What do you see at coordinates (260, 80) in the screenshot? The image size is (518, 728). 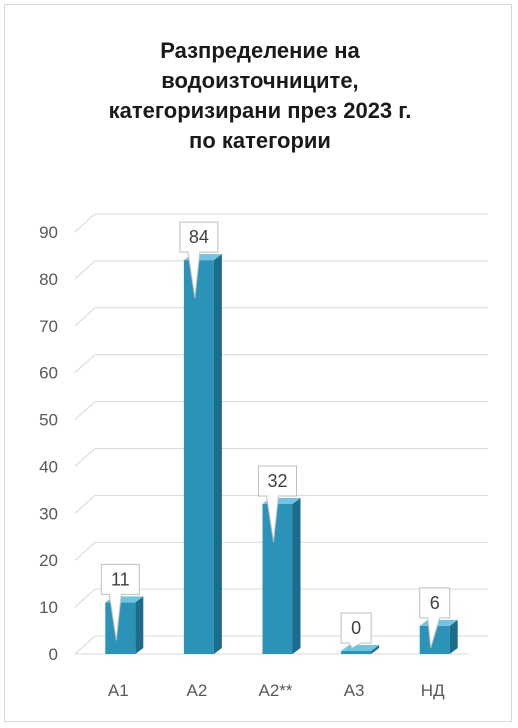 I see `chart-title-line-2: водоизточниците,` at bounding box center [260, 80].